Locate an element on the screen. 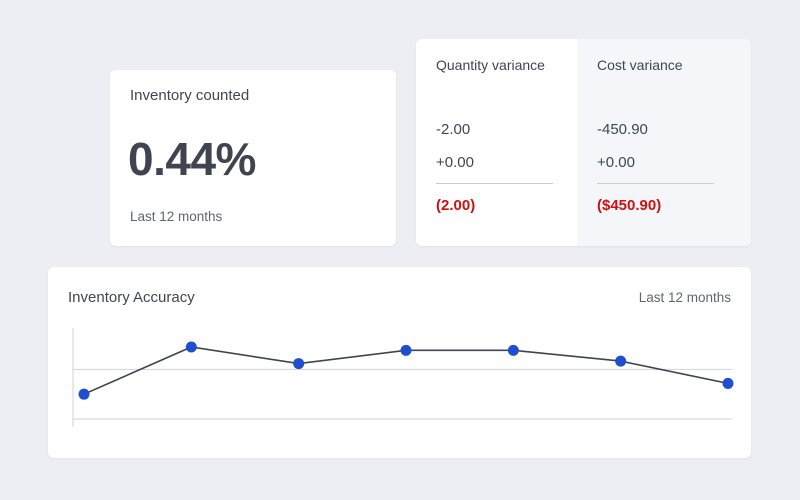  inventory-counted-title: Inventory counted is located at coordinates (190, 95).